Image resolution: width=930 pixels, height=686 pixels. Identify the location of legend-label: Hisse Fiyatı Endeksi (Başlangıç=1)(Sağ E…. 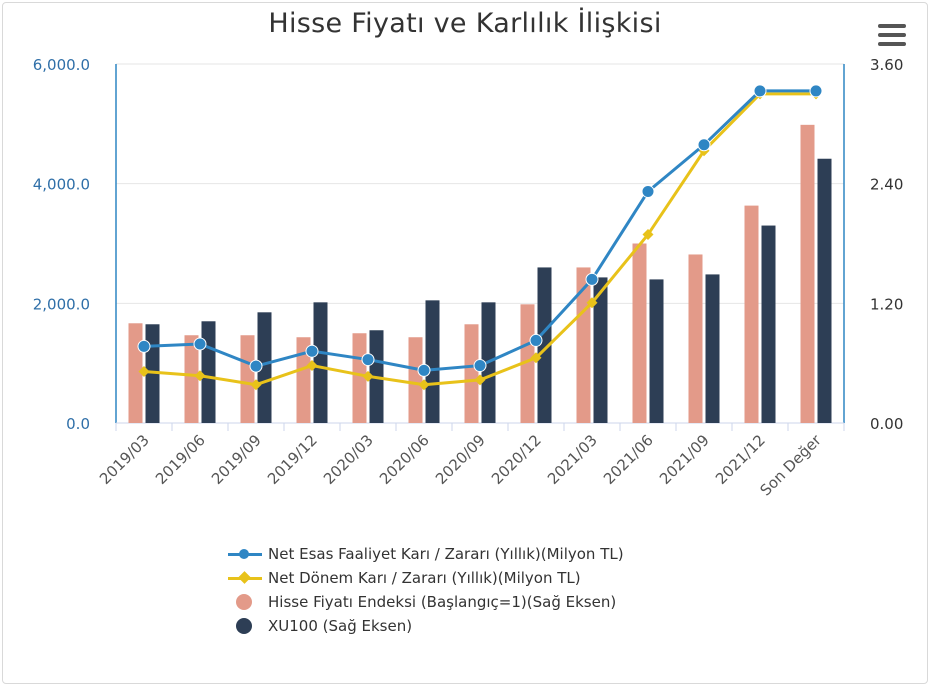
(442, 602).